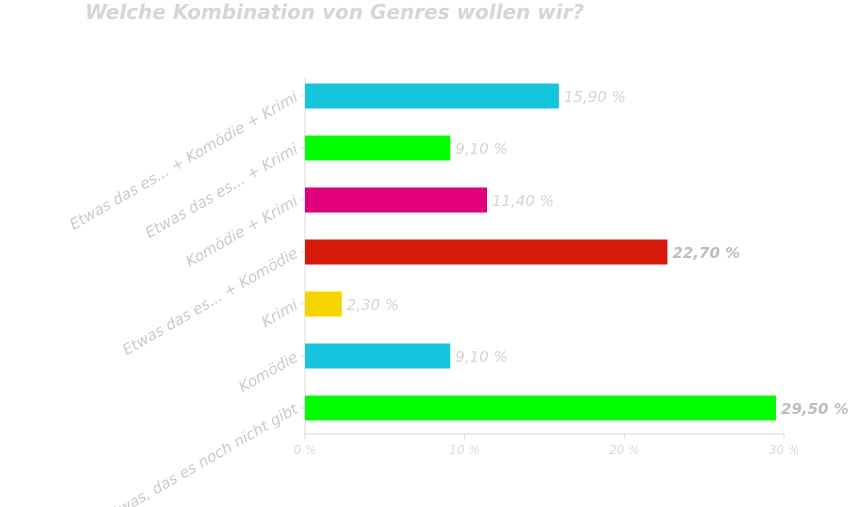 The height and width of the screenshot is (507, 854). Describe the element at coordinates (815, 409) in the screenshot. I see `data-label: 29,50 %` at that location.